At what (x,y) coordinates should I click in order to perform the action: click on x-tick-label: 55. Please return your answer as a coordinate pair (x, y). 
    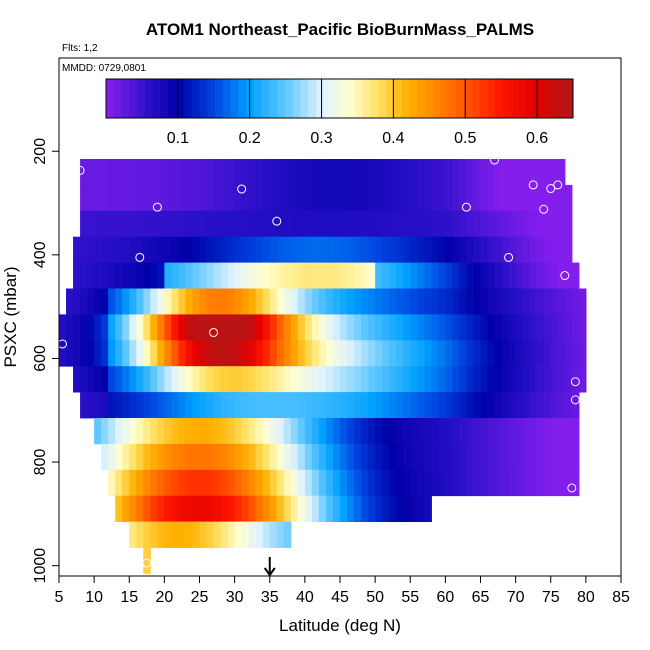
    Looking at the image, I should click on (410, 597).